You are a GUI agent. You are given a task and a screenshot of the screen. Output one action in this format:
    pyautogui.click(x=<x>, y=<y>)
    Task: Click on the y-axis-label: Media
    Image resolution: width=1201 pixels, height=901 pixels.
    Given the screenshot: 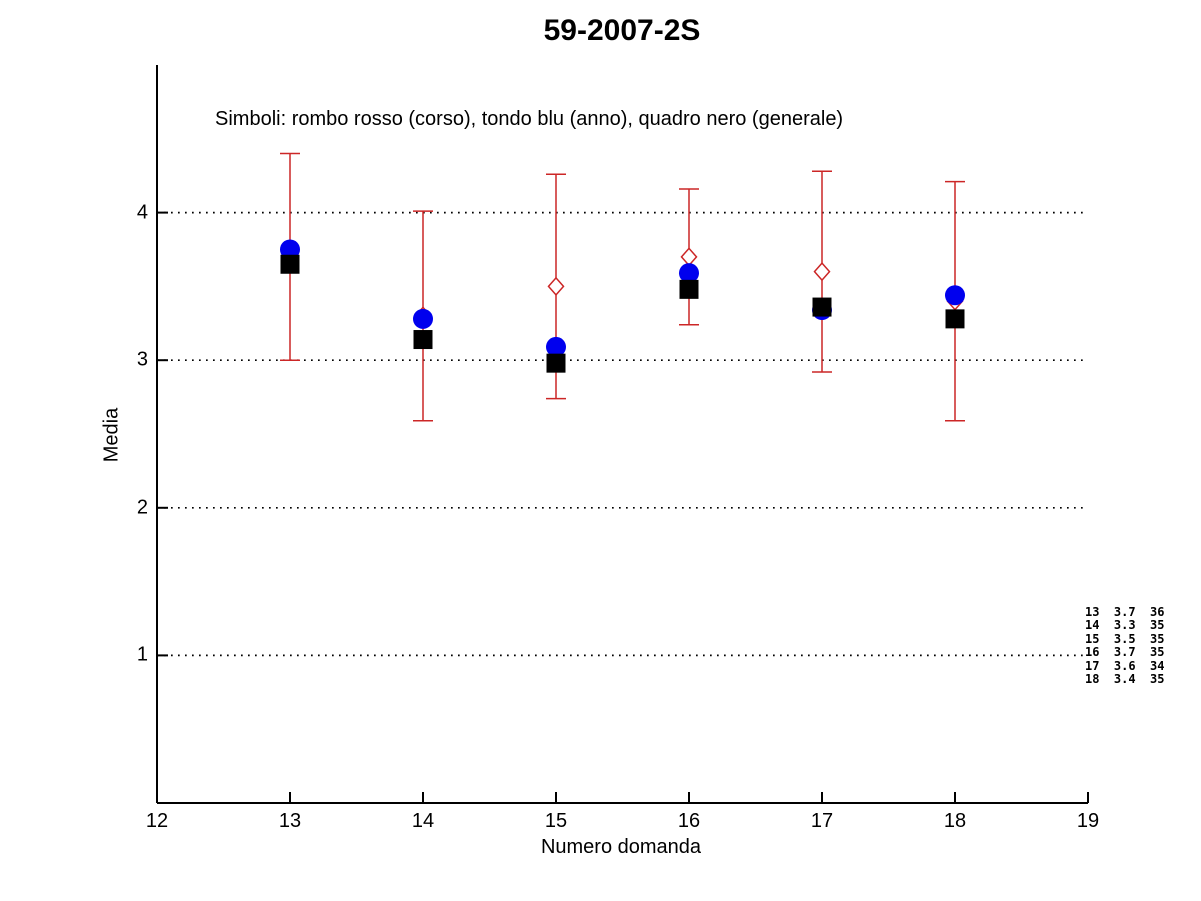 What is the action you would take?
    pyautogui.click(x=111, y=435)
    